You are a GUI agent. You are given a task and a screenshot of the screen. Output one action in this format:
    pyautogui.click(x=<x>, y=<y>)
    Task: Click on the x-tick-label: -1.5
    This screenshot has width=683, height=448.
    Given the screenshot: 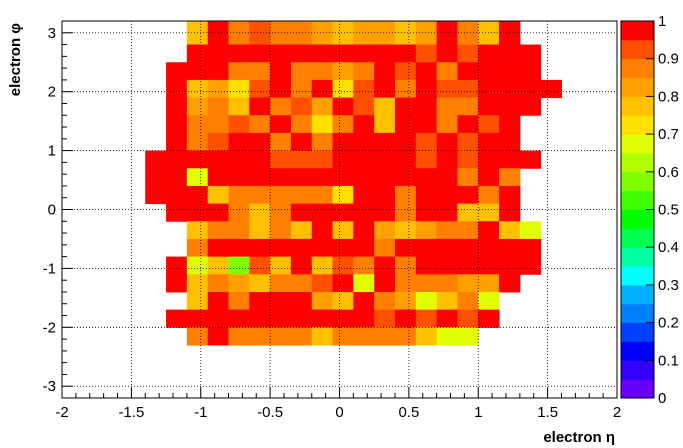 What is the action you would take?
    pyautogui.click(x=131, y=412)
    